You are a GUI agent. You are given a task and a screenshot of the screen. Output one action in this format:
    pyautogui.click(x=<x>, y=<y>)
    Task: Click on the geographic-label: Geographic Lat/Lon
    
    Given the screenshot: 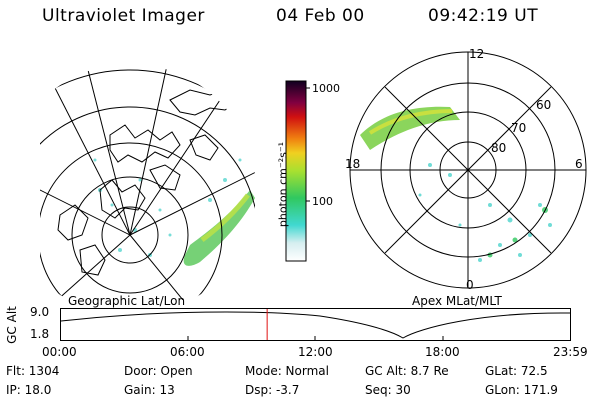 What is the action you would take?
    pyautogui.click(x=127, y=301)
    